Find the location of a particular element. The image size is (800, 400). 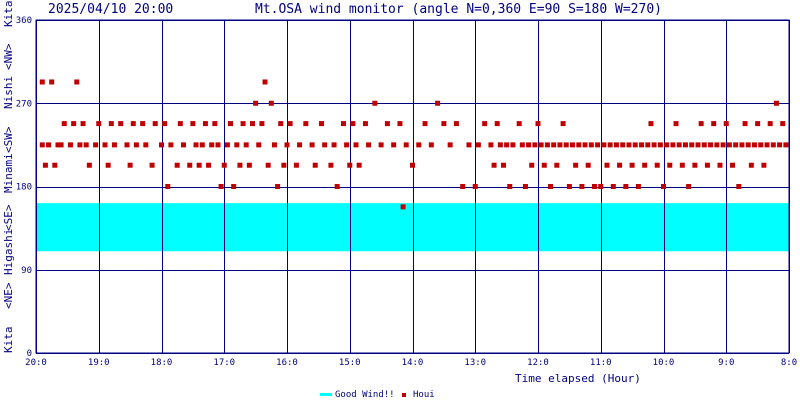

y-tick-label: 0 is located at coordinates (29, 354).